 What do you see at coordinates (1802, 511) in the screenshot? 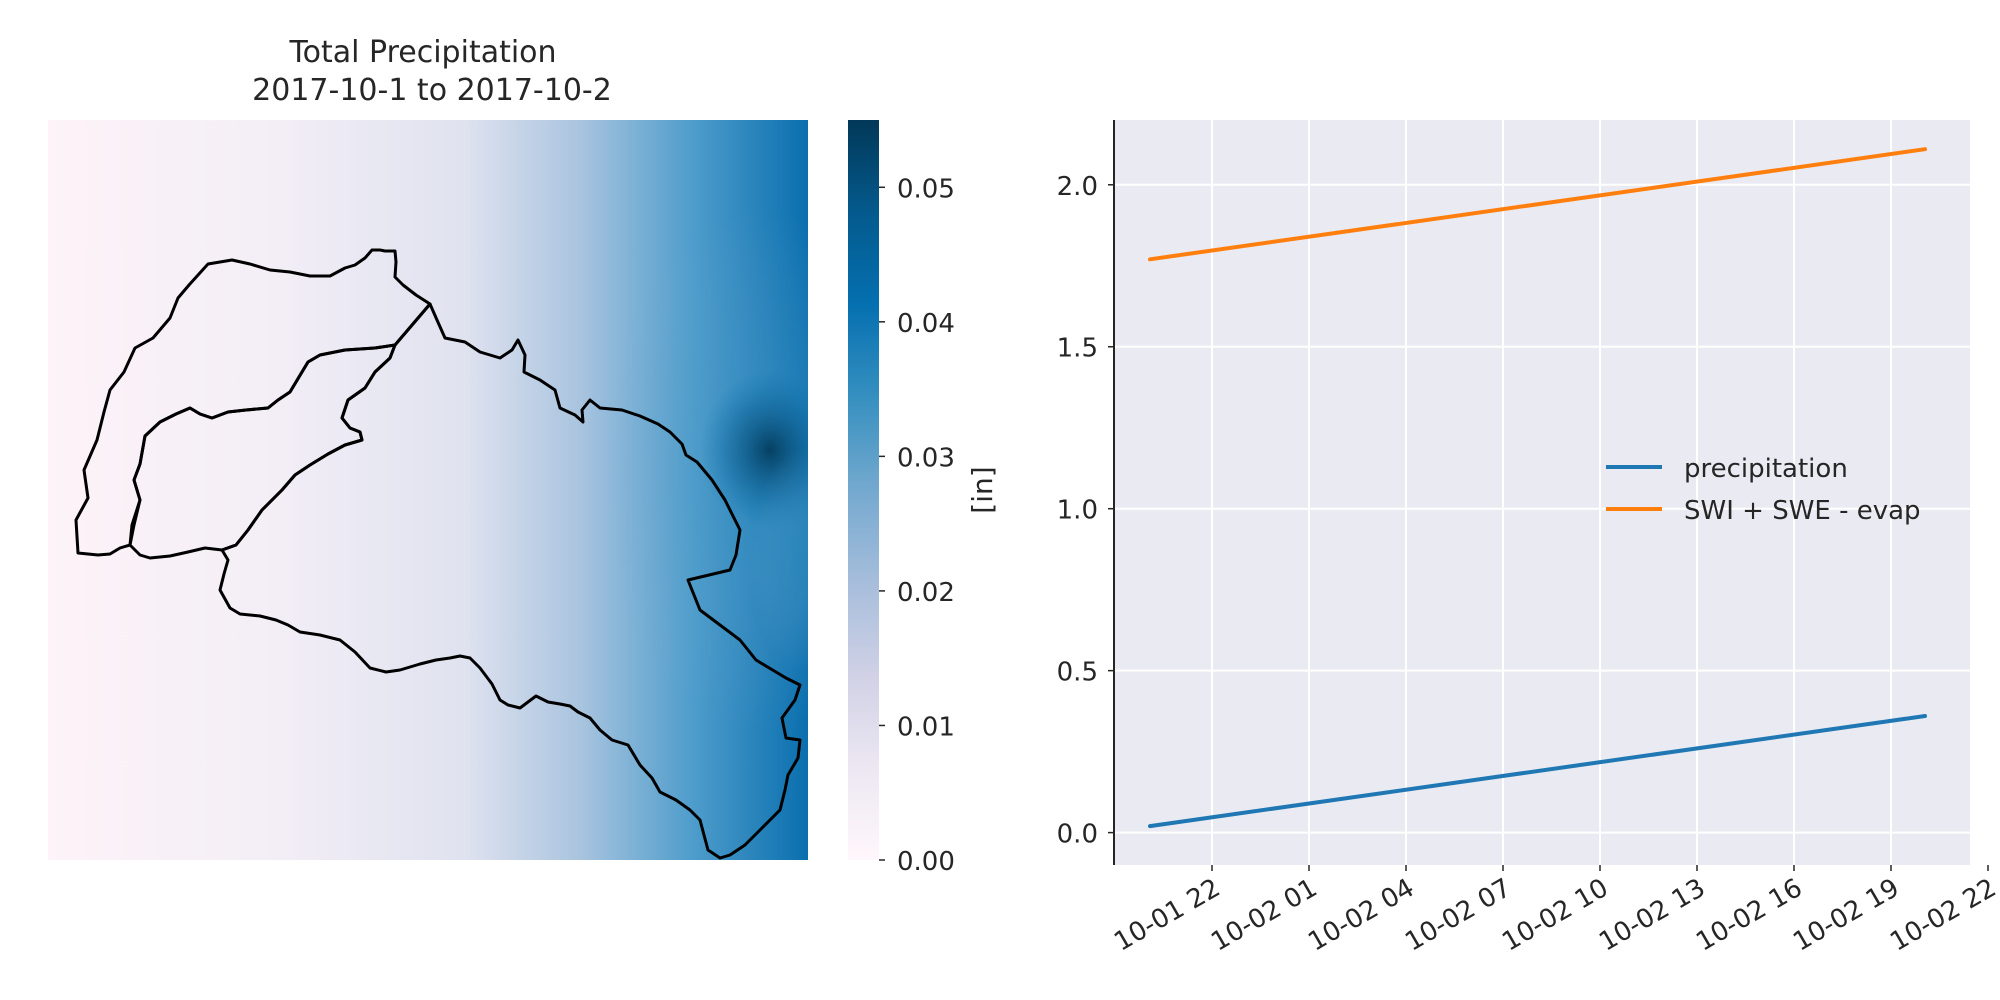
I see `legend-label: SWI + SWE - evap` at bounding box center [1802, 511].